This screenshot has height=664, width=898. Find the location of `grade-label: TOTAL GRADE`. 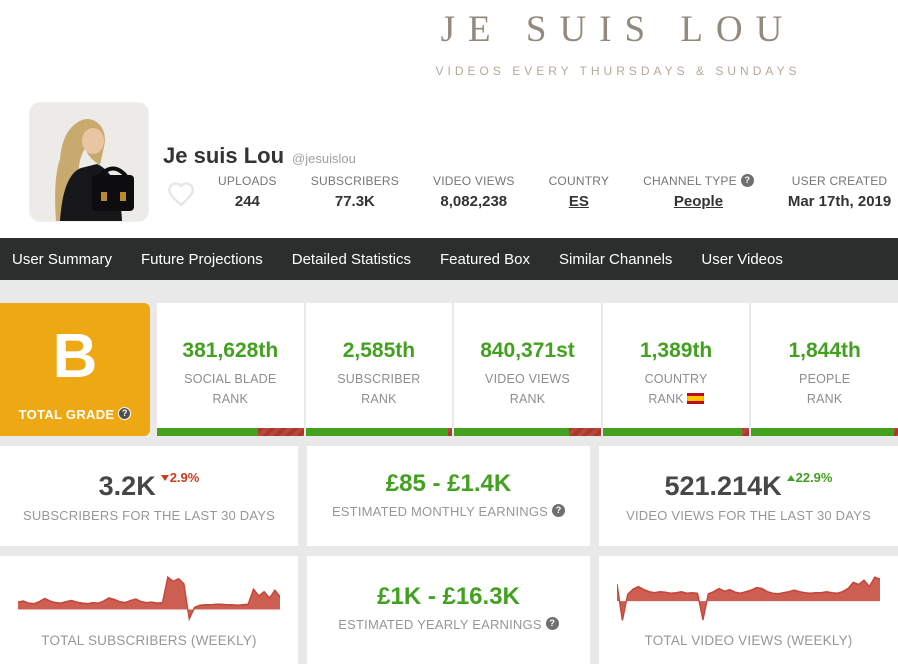

grade-label: TOTAL GRADE is located at coordinates (75, 414).